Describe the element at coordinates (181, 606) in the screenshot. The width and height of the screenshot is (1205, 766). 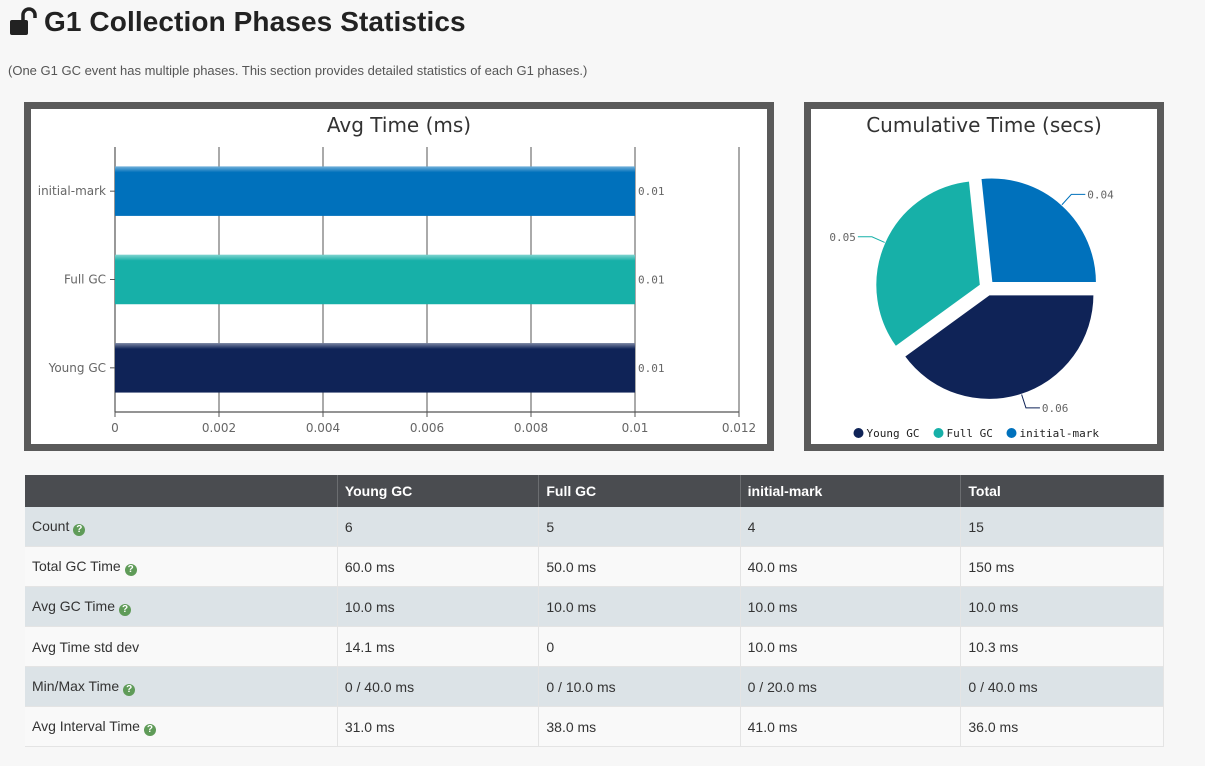
I see `row-label-cell: Avg GC Time?` at that location.